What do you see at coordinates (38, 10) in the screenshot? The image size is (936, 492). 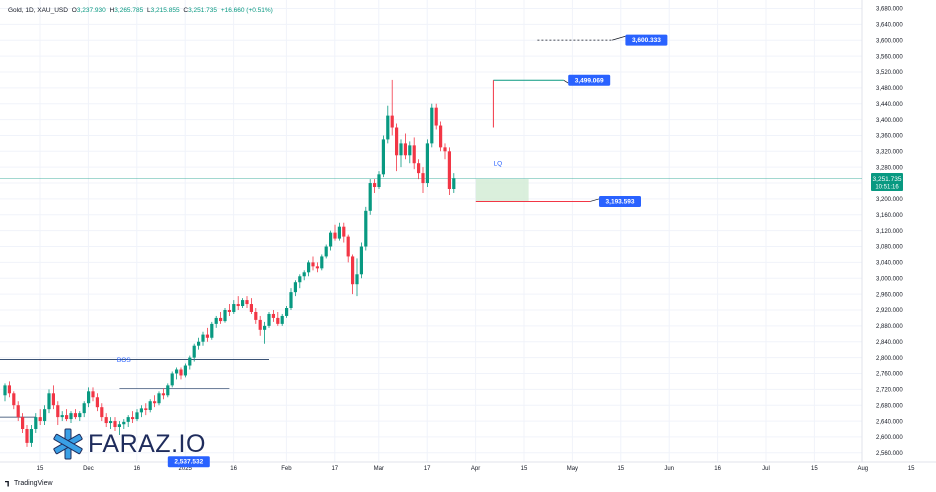 I see `symbol-title: Gold, 1D, XAU_USD` at bounding box center [38, 10].